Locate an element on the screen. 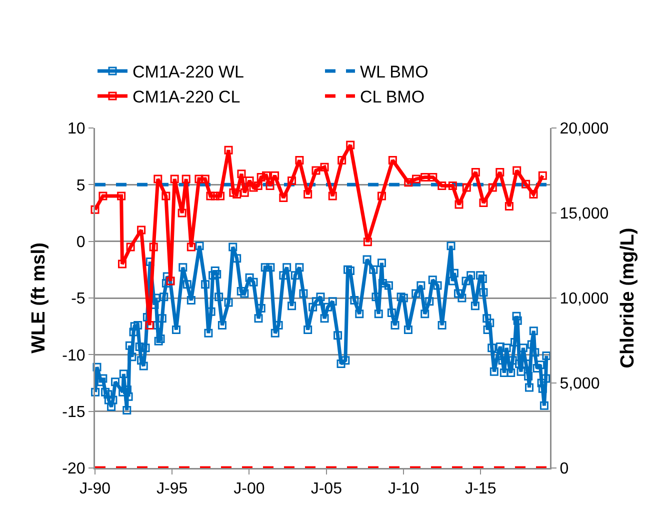  legend-label: CL BMO is located at coordinates (392, 97).